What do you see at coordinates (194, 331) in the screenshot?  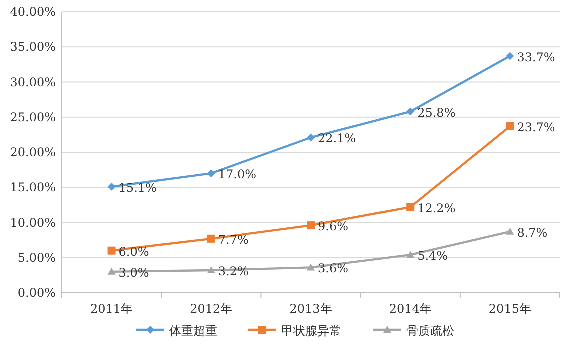 I see `legend-label: 体重超重` at bounding box center [194, 331].